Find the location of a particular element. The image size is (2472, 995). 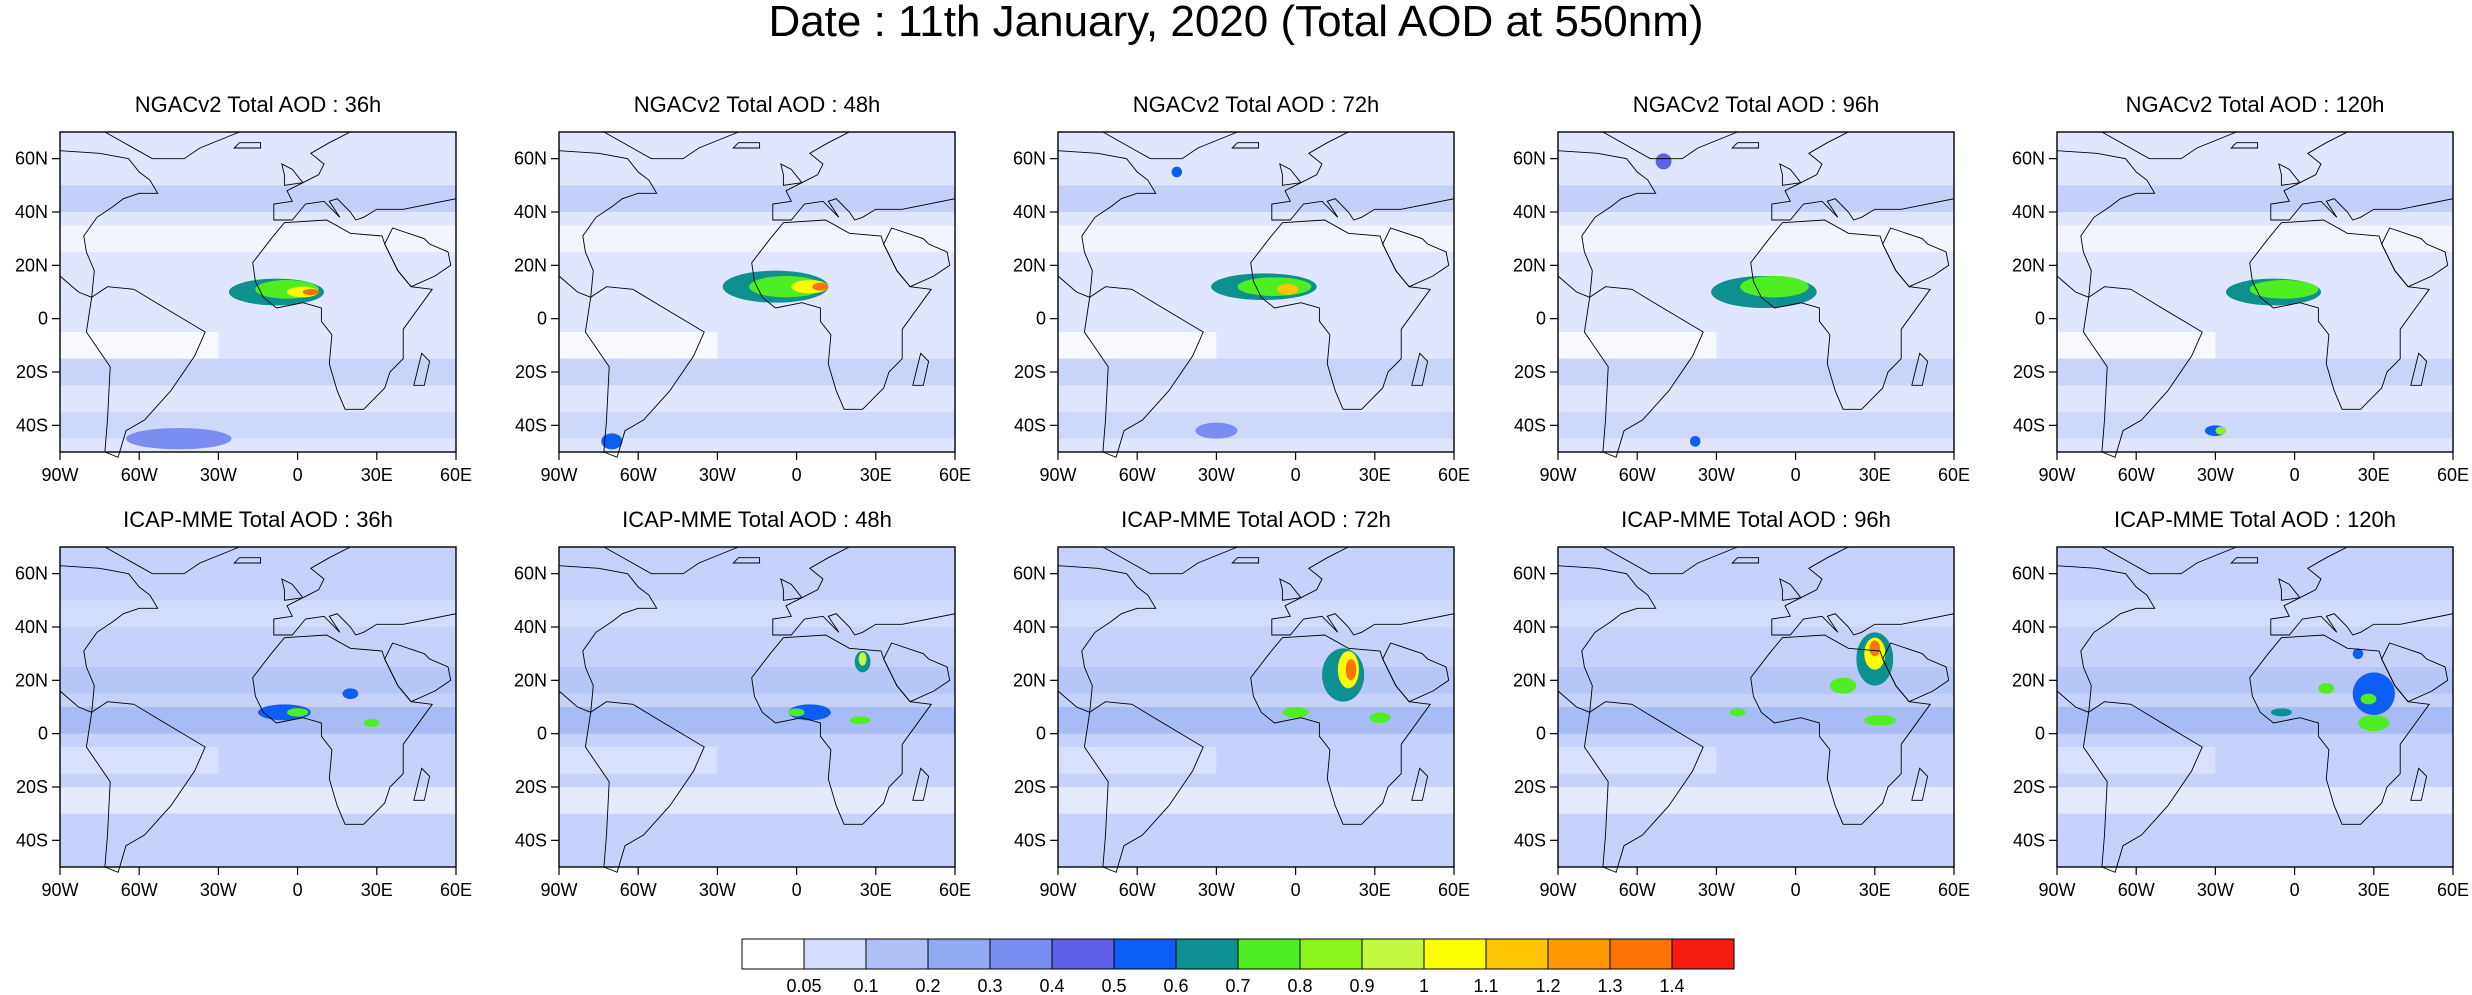

x-tick-label: 30E is located at coordinates (377, 890).